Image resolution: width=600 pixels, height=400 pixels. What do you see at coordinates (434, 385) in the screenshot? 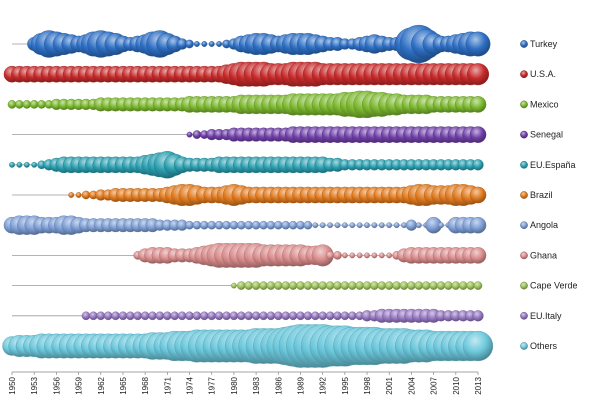
I see `x-tick-label: 2007` at bounding box center [434, 385].